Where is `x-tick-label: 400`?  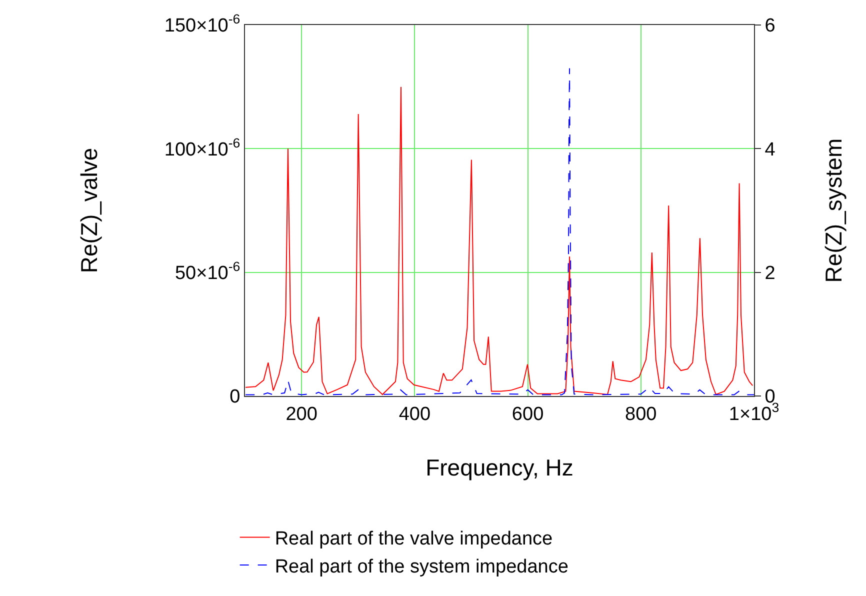 x-tick-label: 400 is located at coordinates (414, 414).